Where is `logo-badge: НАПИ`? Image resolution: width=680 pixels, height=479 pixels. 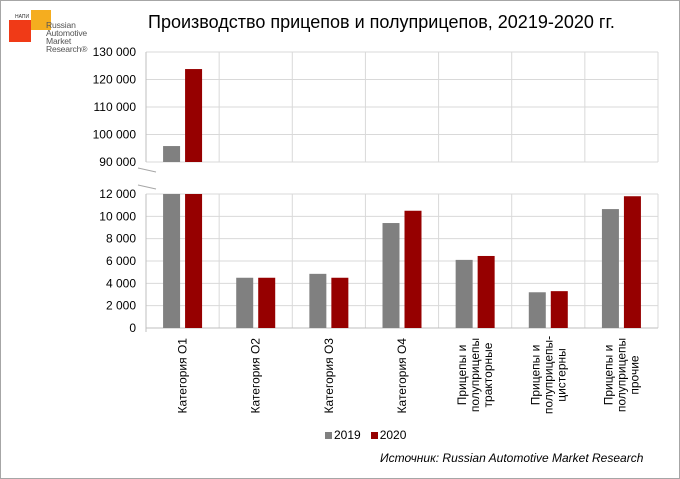
logo-badge: НАПИ is located at coordinates (22, 17).